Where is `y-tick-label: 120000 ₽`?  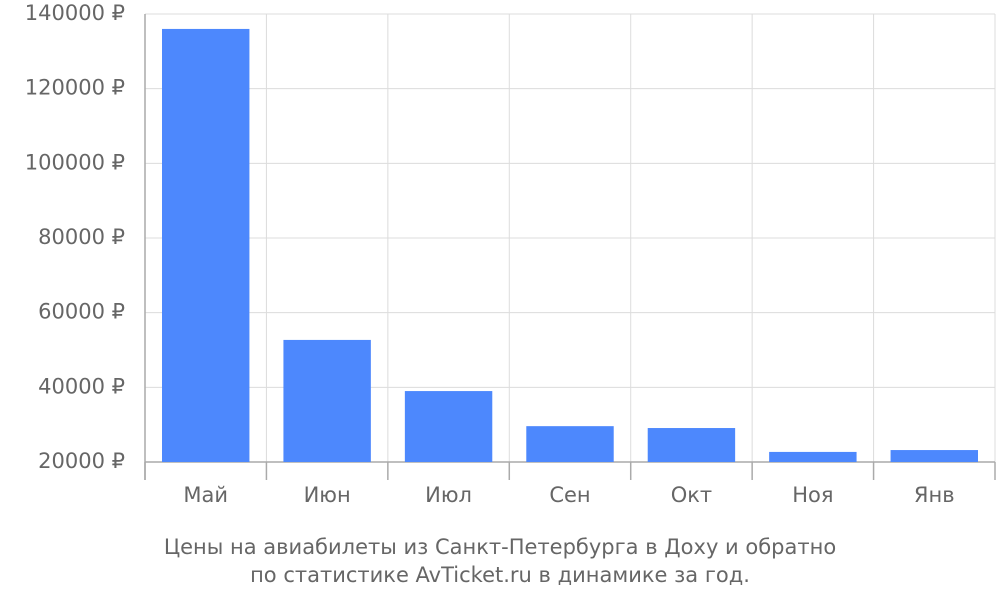
y-tick-label: 120000 ₽ is located at coordinates (75, 88).